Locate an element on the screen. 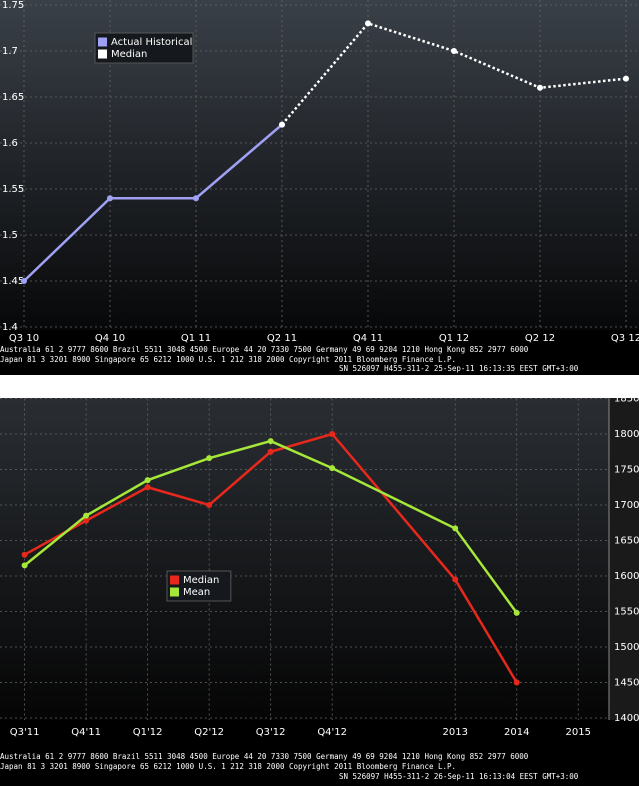 This screenshot has height=786, width=639. y-tick-label: 1.45 is located at coordinates (13, 281).